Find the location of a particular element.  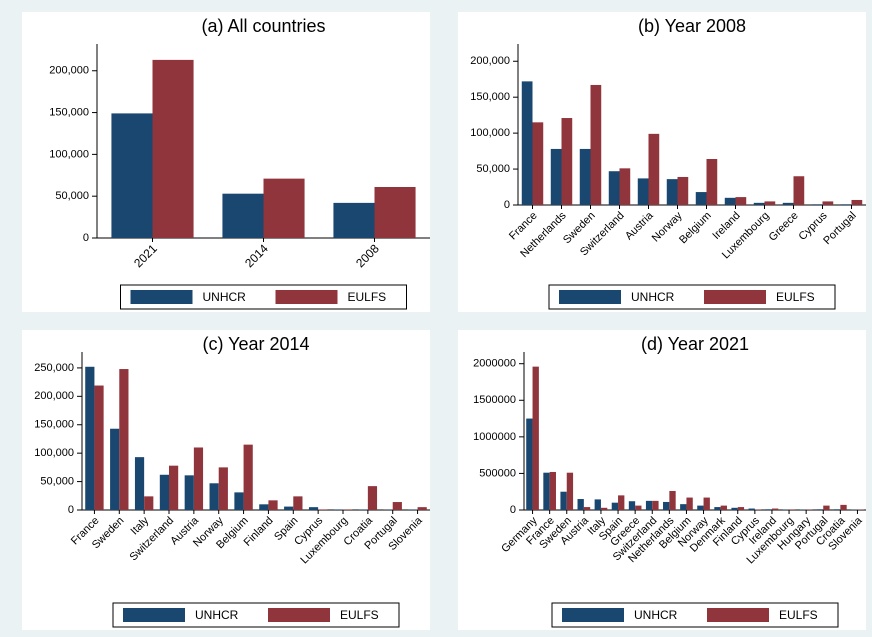

y-tick-label: 200,000 is located at coordinates (69, 71).